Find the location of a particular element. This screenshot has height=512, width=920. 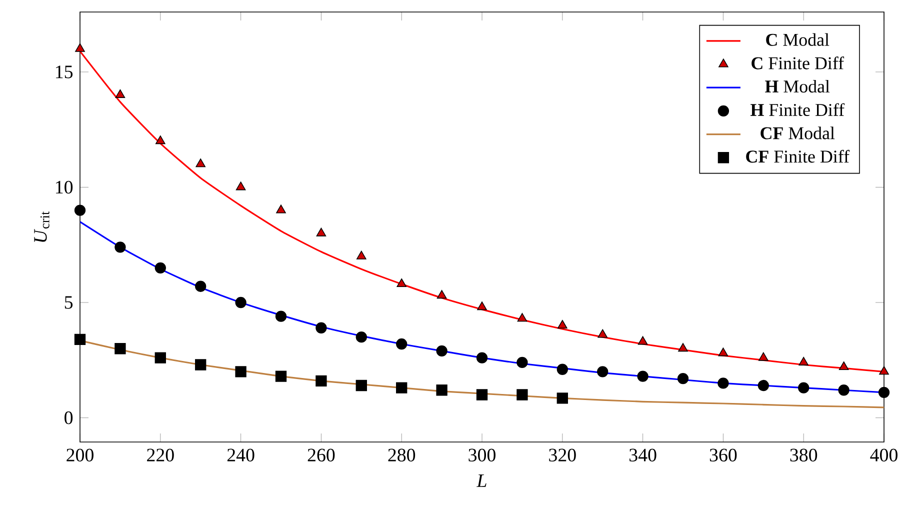

legend-label: CF Modal is located at coordinates (797, 133).